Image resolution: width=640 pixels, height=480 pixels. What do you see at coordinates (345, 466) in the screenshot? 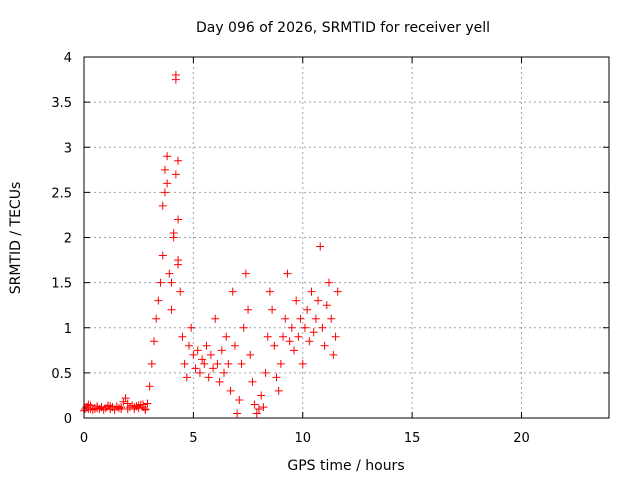
I see `x-axis-title: GPS time / hours` at bounding box center [345, 466].